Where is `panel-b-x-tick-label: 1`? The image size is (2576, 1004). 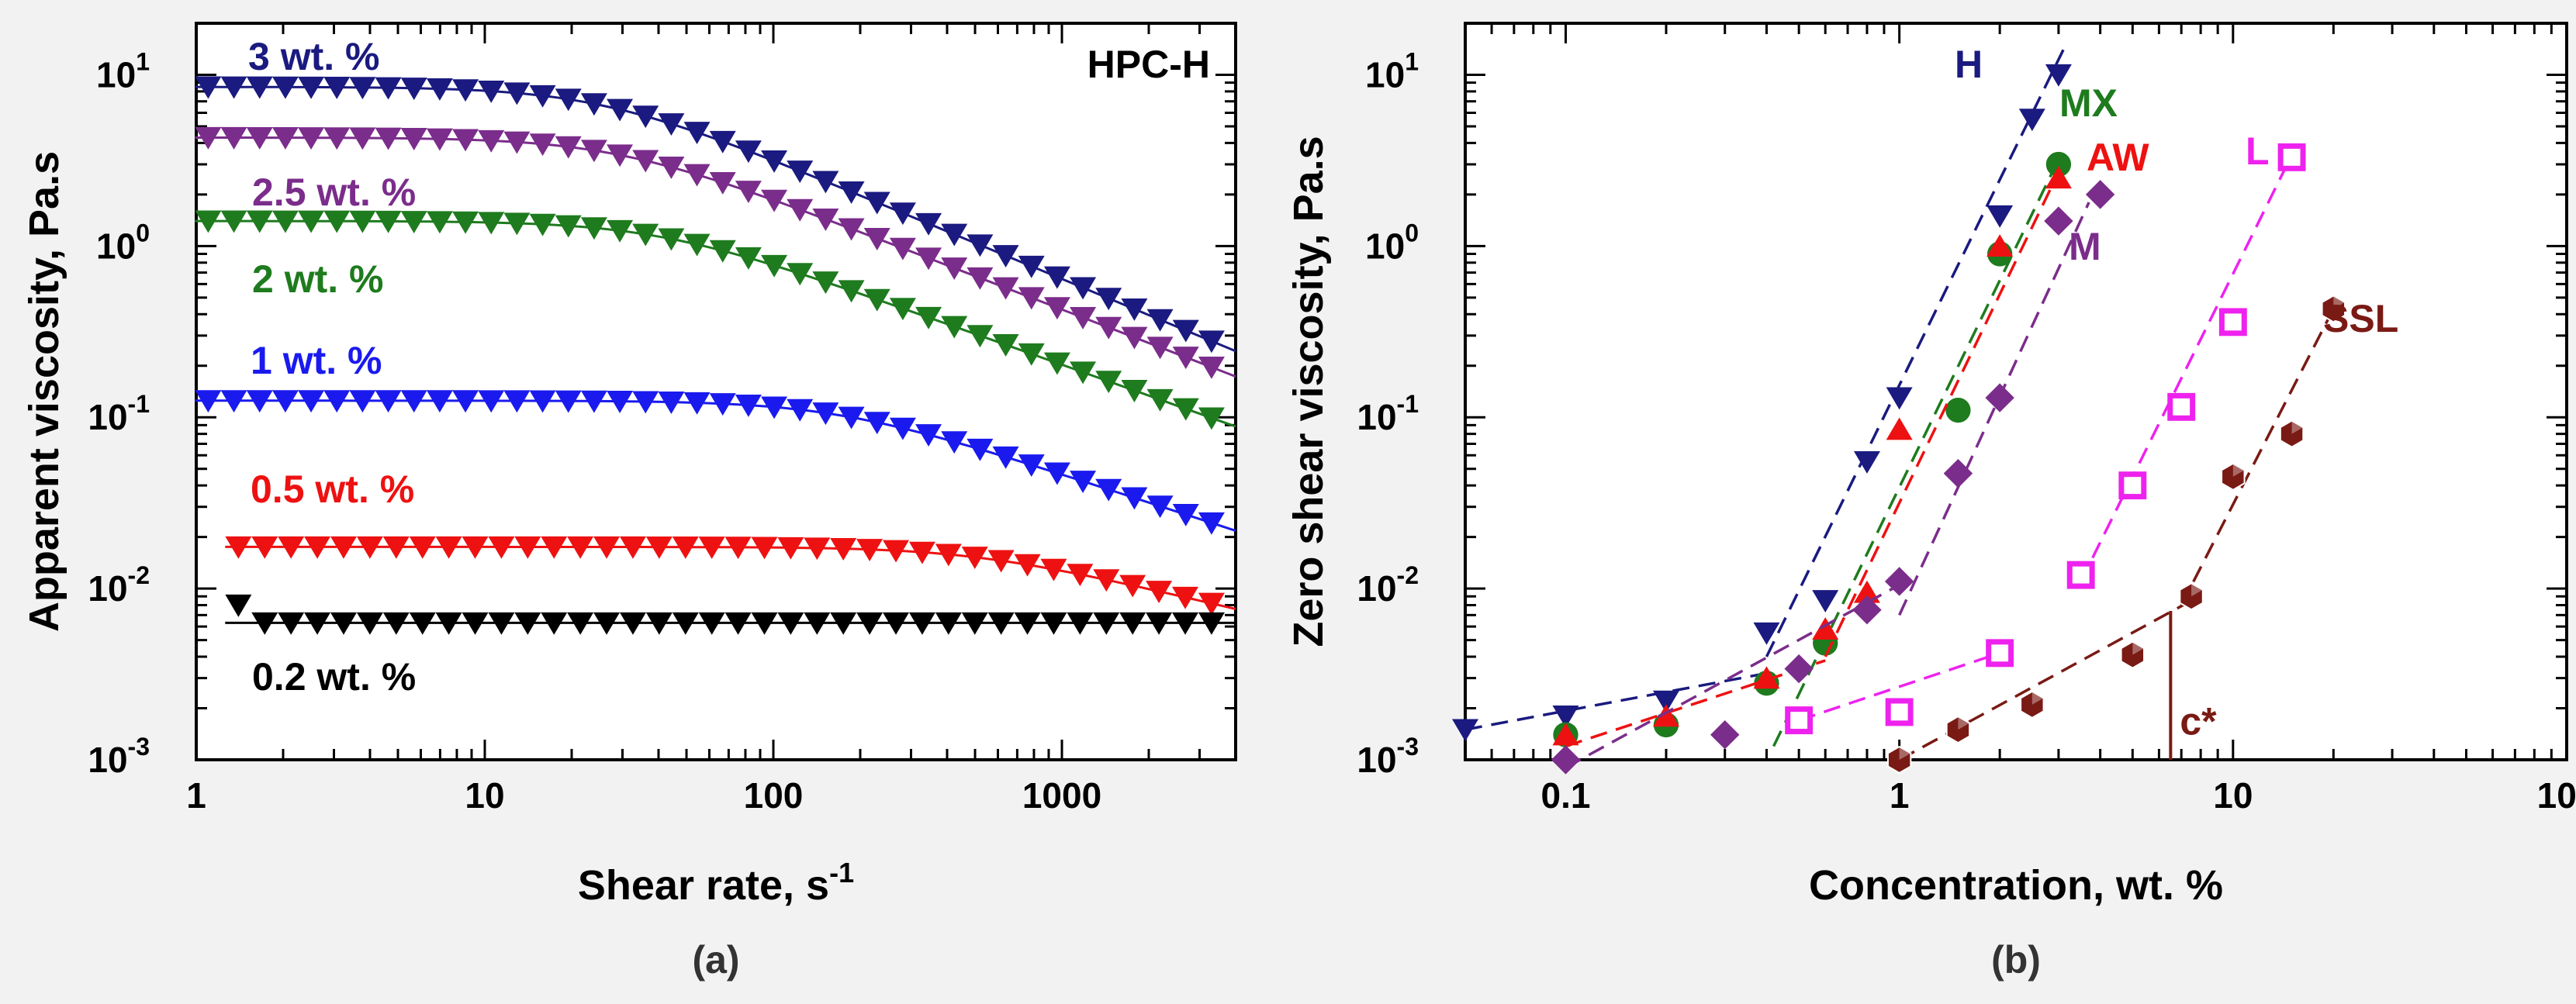
panel-b-x-tick-label: 1 is located at coordinates (1900, 795).